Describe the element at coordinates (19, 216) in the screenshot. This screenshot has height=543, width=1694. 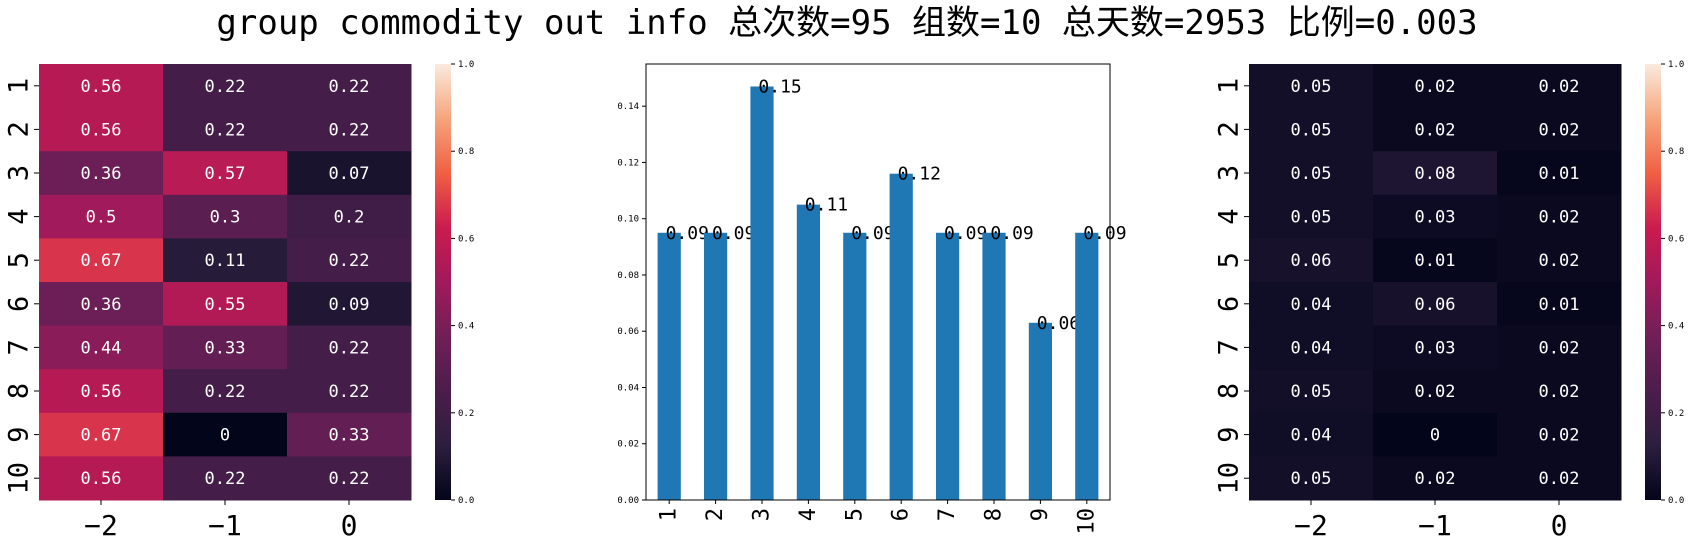
I see `y-tick-label: 4` at that location.